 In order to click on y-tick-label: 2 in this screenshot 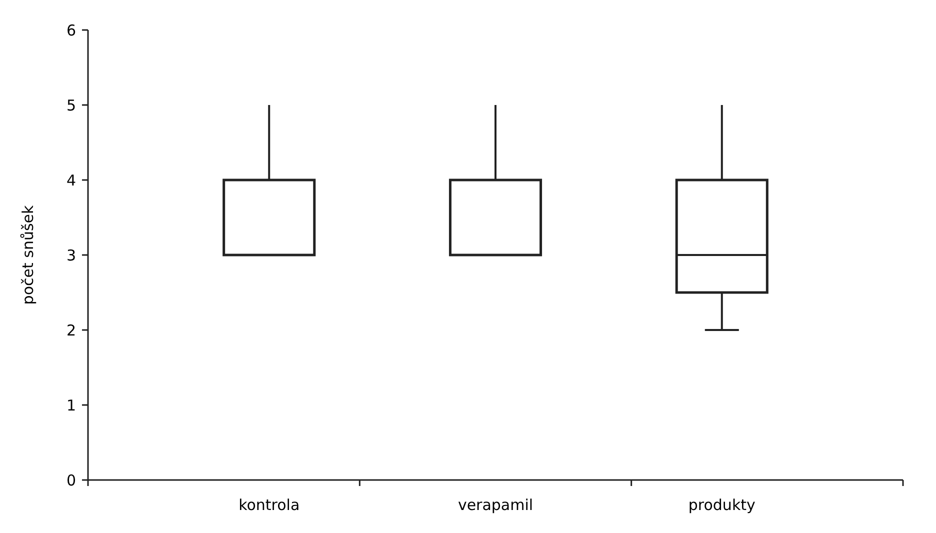, I will do `click(71, 330)`.